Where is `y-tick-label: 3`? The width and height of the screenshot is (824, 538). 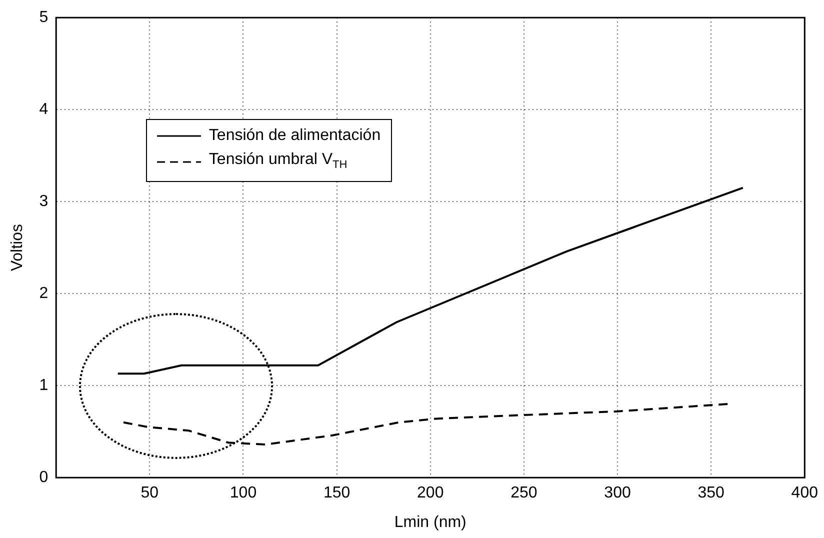 y-tick-label: 3 is located at coordinates (43, 201).